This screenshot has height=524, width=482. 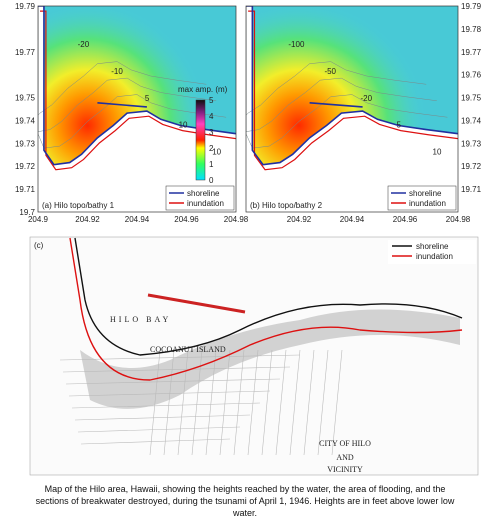 What do you see at coordinates (27, 212) in the screenshot?
I see `y-tick-label: 19.7` at bounding box center [27, 212].